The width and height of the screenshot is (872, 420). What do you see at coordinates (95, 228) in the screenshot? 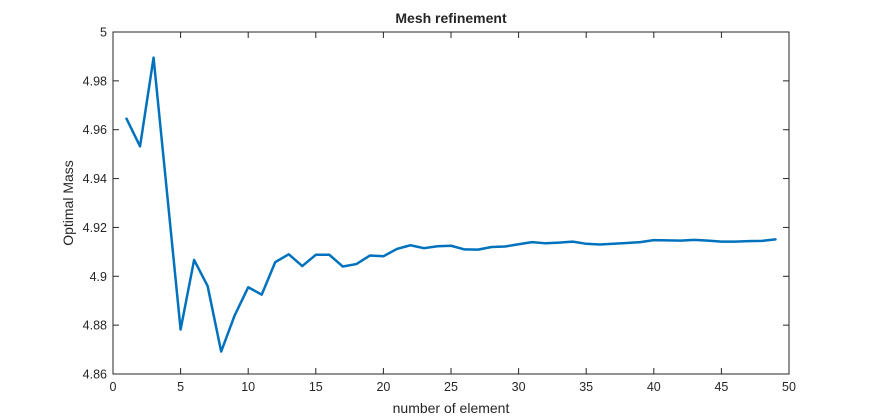
I see `y-tick-label: 4.92` at bounding box center [95, 228].